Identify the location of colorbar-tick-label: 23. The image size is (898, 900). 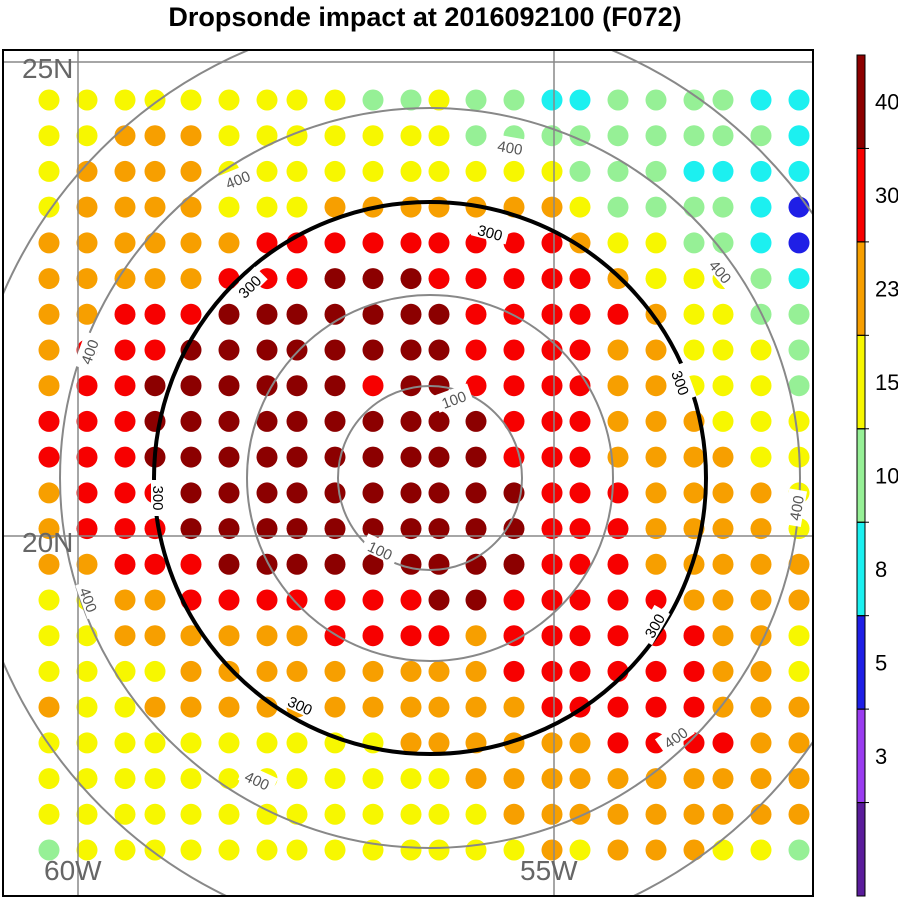
(886, 289).